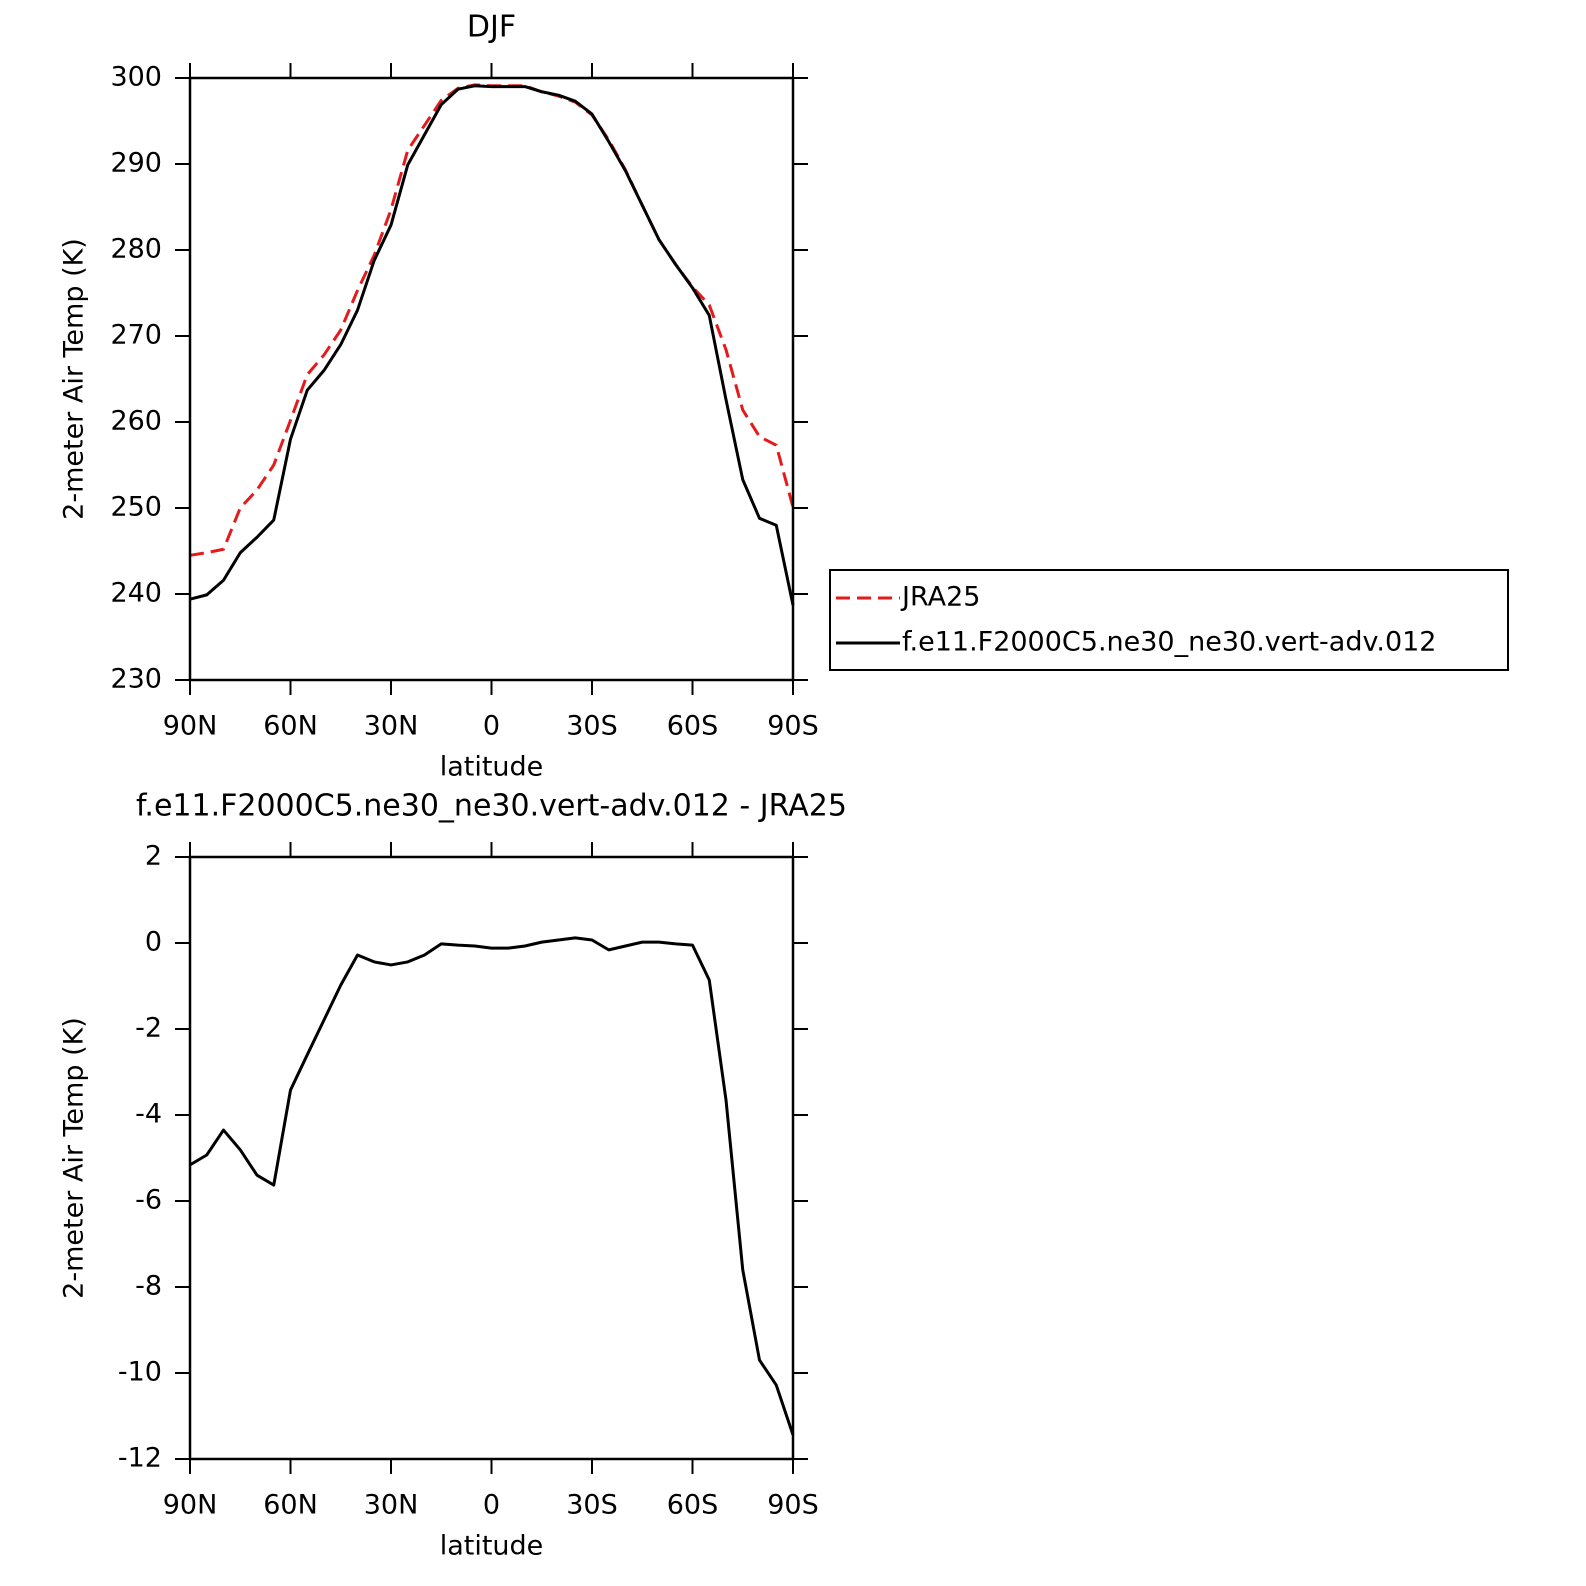 Image resolution: width=1586 pixels, height=1586 pixels. I want to click on y-tick-label: -10, so click(140, 1372).